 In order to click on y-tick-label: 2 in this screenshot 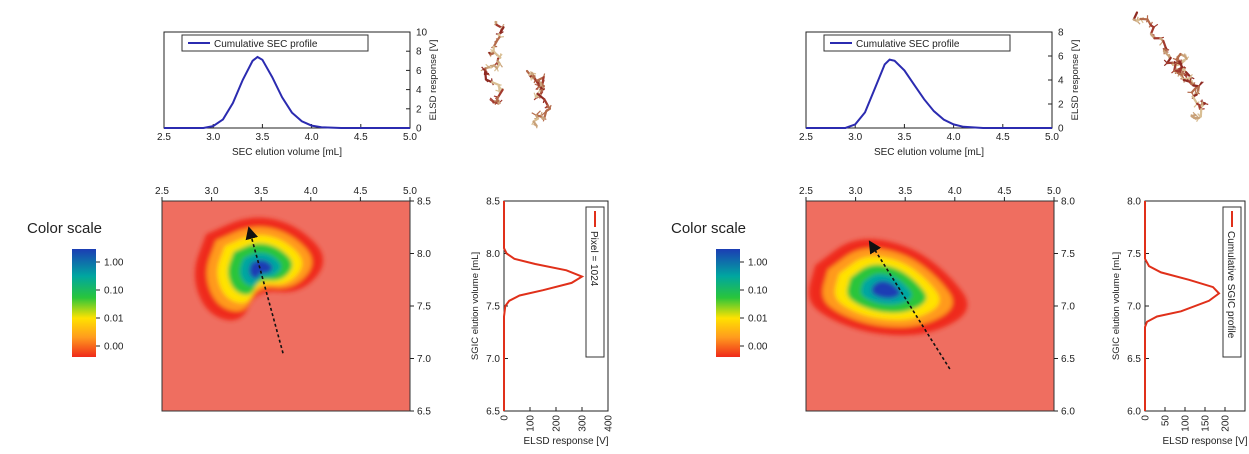, I will do `click(419, 109)`.